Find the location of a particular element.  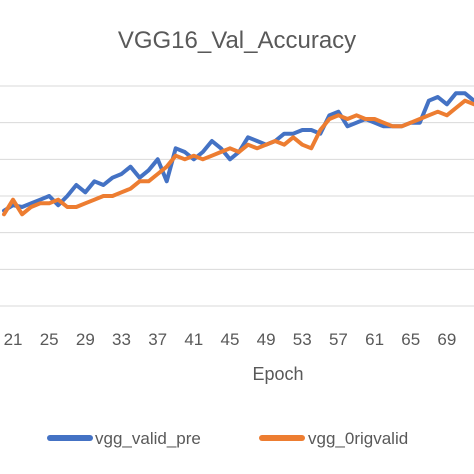

x-tick-label: 33 is located at coordinates (121, 339).